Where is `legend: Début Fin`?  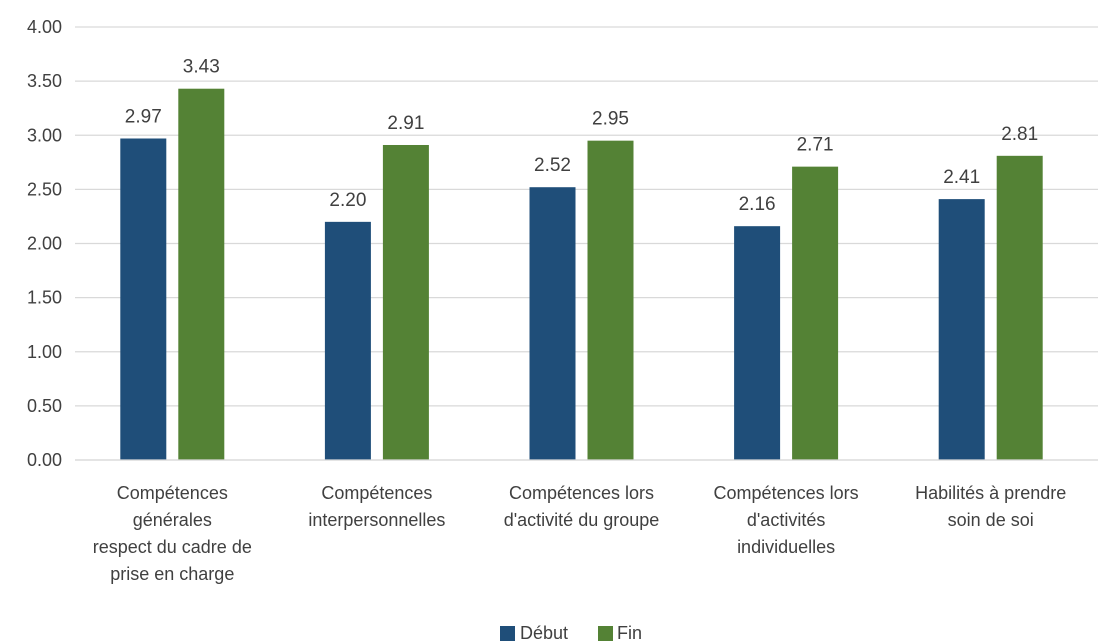 legend: Début Fin is located at coordinates (571, 632).